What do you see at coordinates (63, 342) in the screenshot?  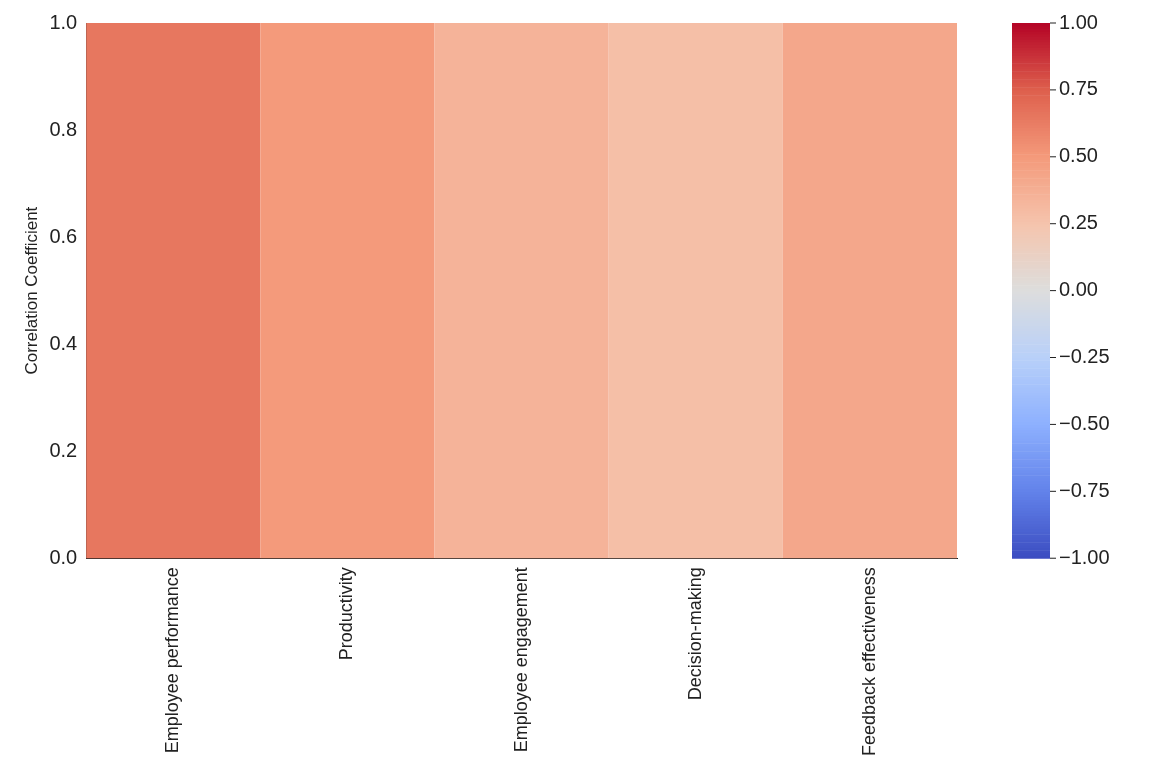 I see `y-tick-label: 0.4` at bounding box center [63, 342].